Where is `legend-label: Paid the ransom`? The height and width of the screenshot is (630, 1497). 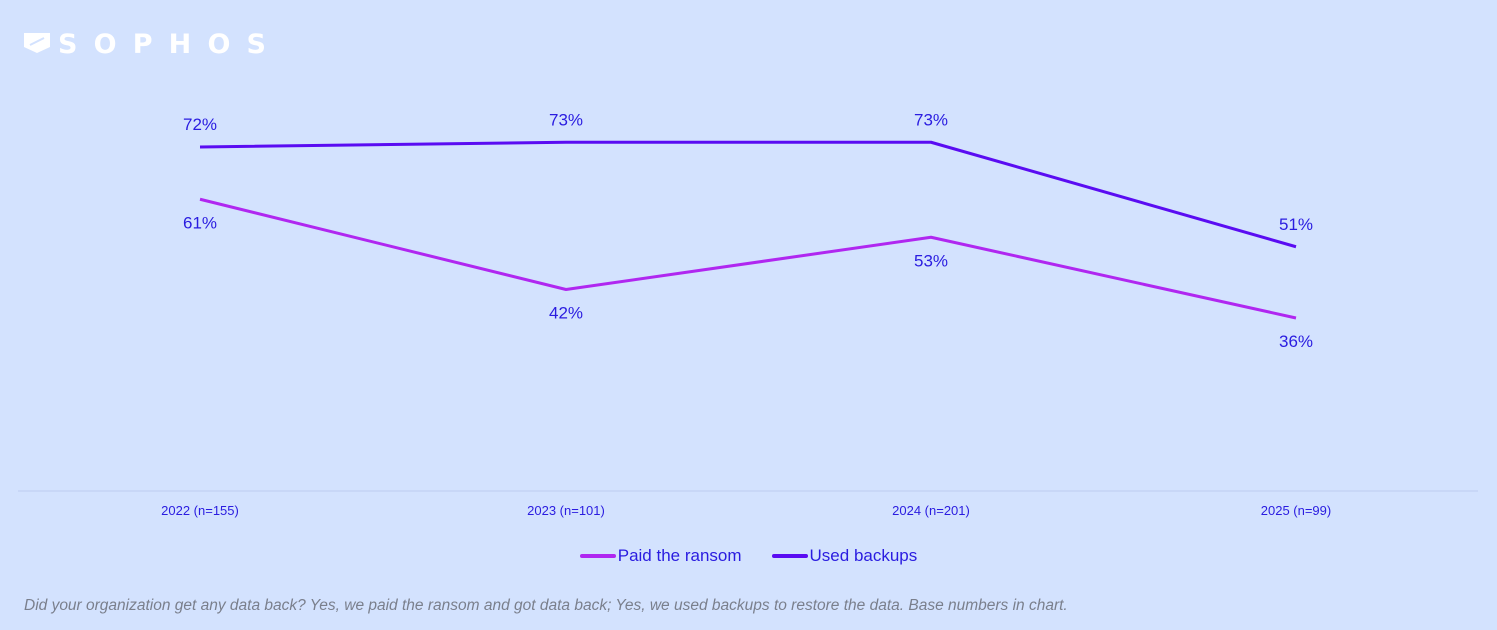
legend-label: Paid the ransom is located at coordinates (679, 555).